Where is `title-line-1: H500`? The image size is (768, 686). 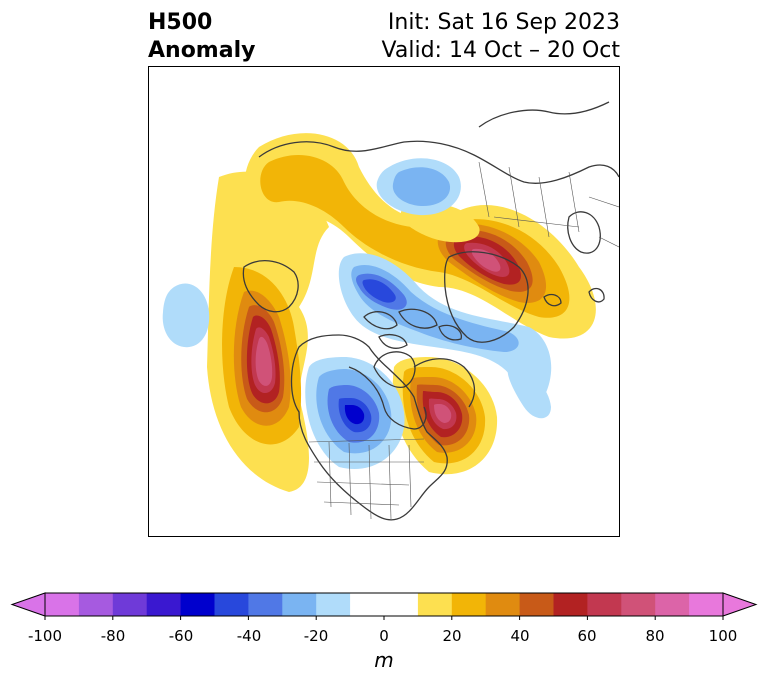 title-line-1: H500 is located at coordinates (180, 22).